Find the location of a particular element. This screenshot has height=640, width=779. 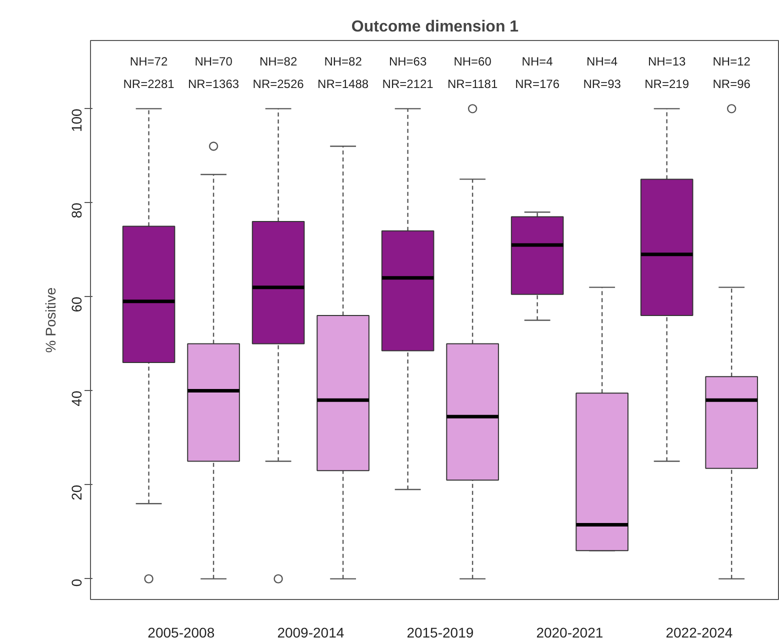

chart-title: Outcome dimension 1 is located at coordinates (435, 27).